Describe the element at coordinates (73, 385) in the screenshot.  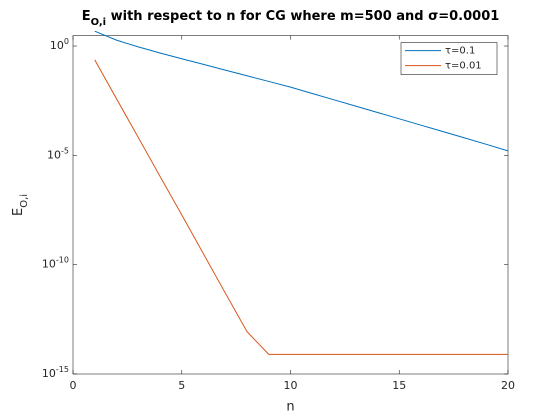
I see `x-tick-label: 0` at that location.